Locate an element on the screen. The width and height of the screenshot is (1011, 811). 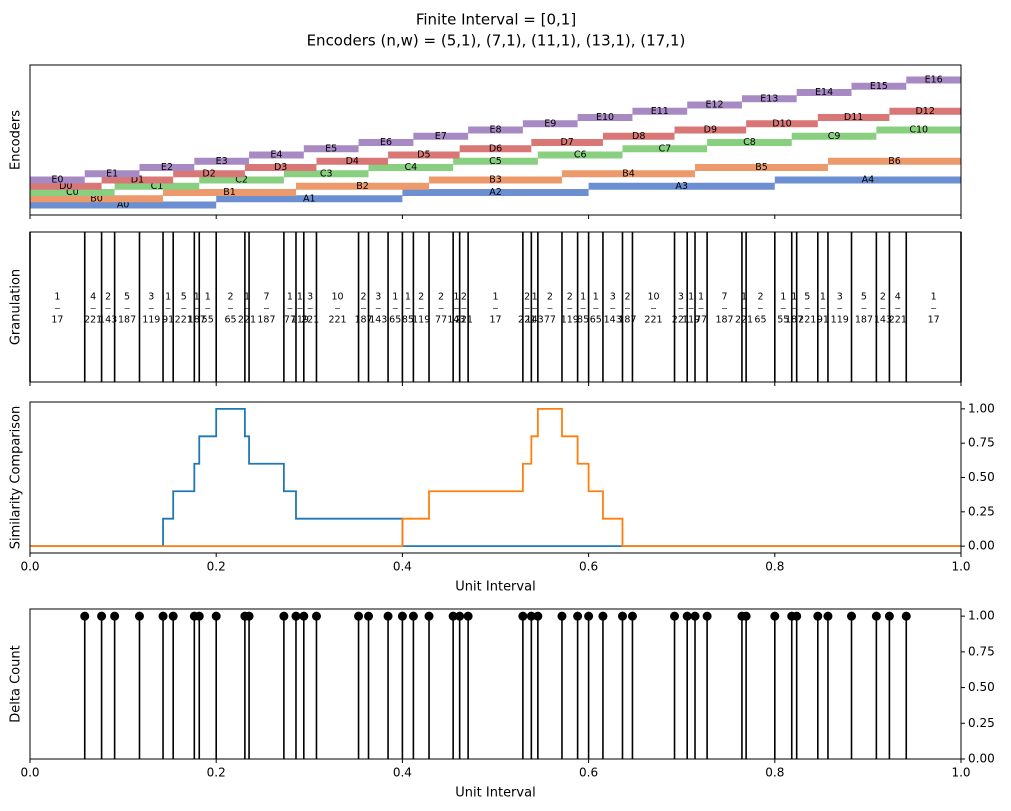
encoder-label: E16 is located at coordinates (934, 80).